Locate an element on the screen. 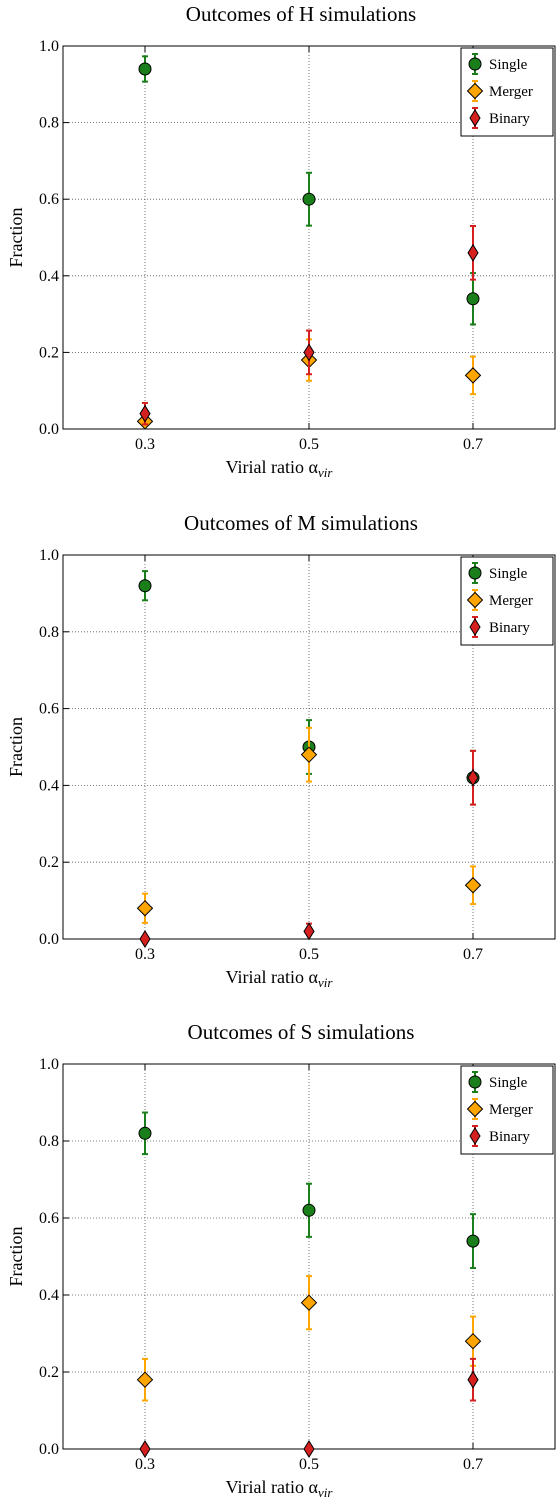  chart-title: Outcomes of S simulations is located at coordinates (301, 1032).